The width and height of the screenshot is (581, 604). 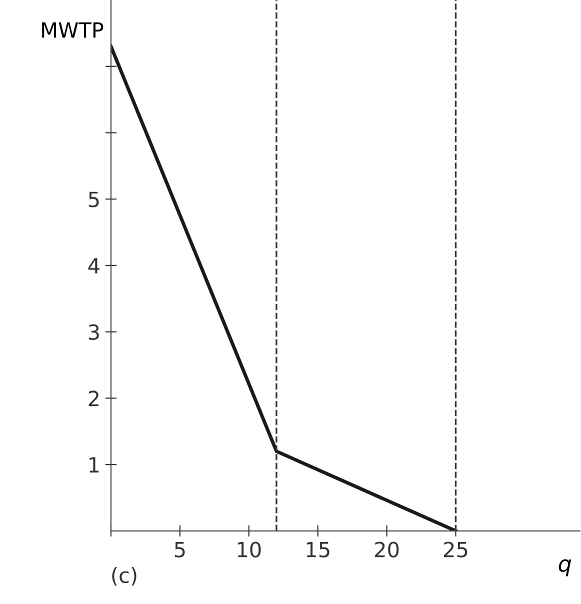 What do you see at coordinates (249, 550) in the screenshot?
I see `x-tick-label: 10` at bounding box center [249, 550].